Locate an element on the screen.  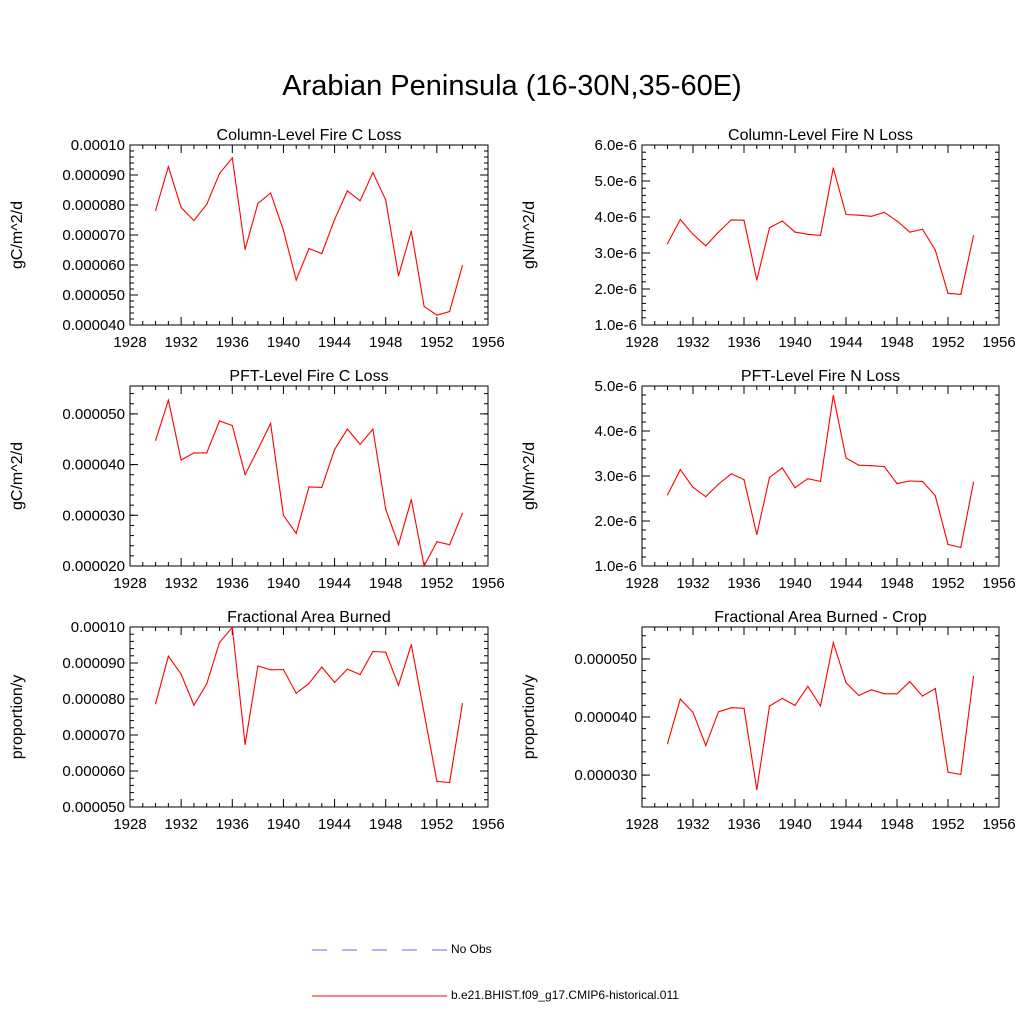
x-tick-label: 1952 is located at coordinates (436, 342).